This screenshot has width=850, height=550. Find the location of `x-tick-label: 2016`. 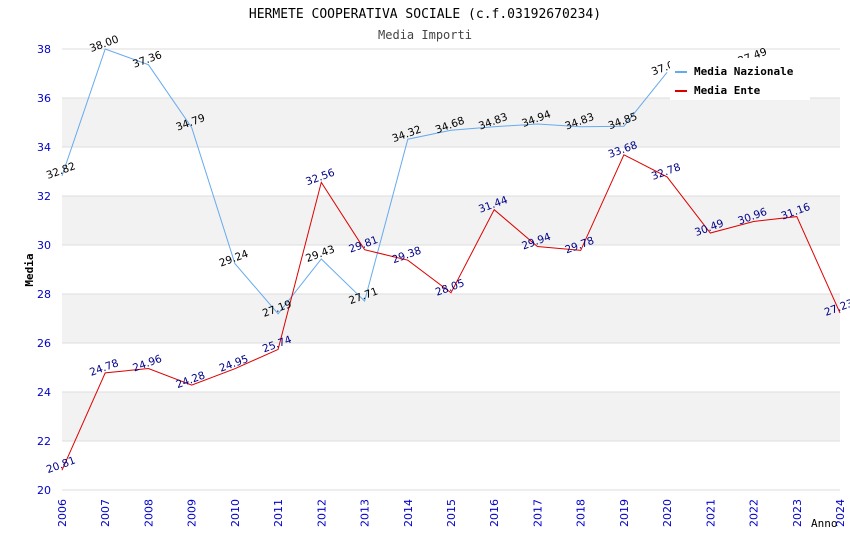

x-tick-label: 2016 is located at coordinates (494, 513).